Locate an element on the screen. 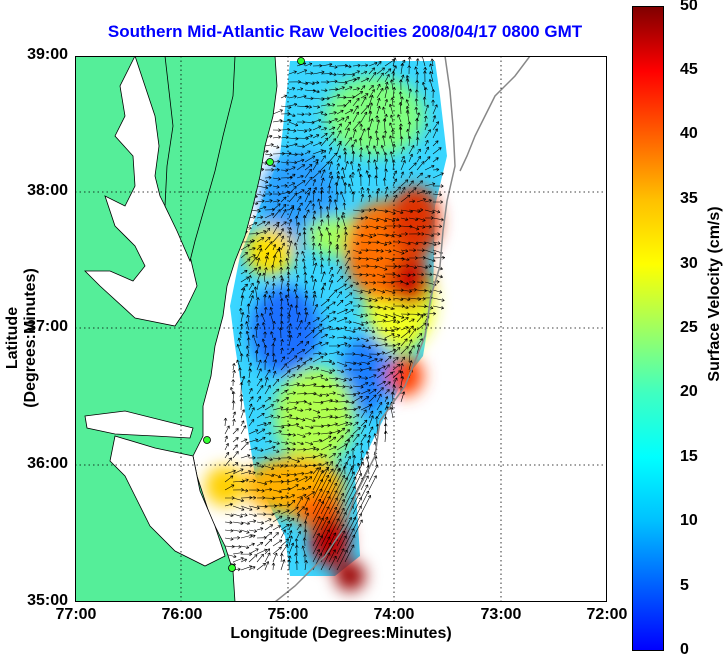 This screenshot has height=659, width=724. lon-tick: 74:00 is located at coordinates (394, 614).